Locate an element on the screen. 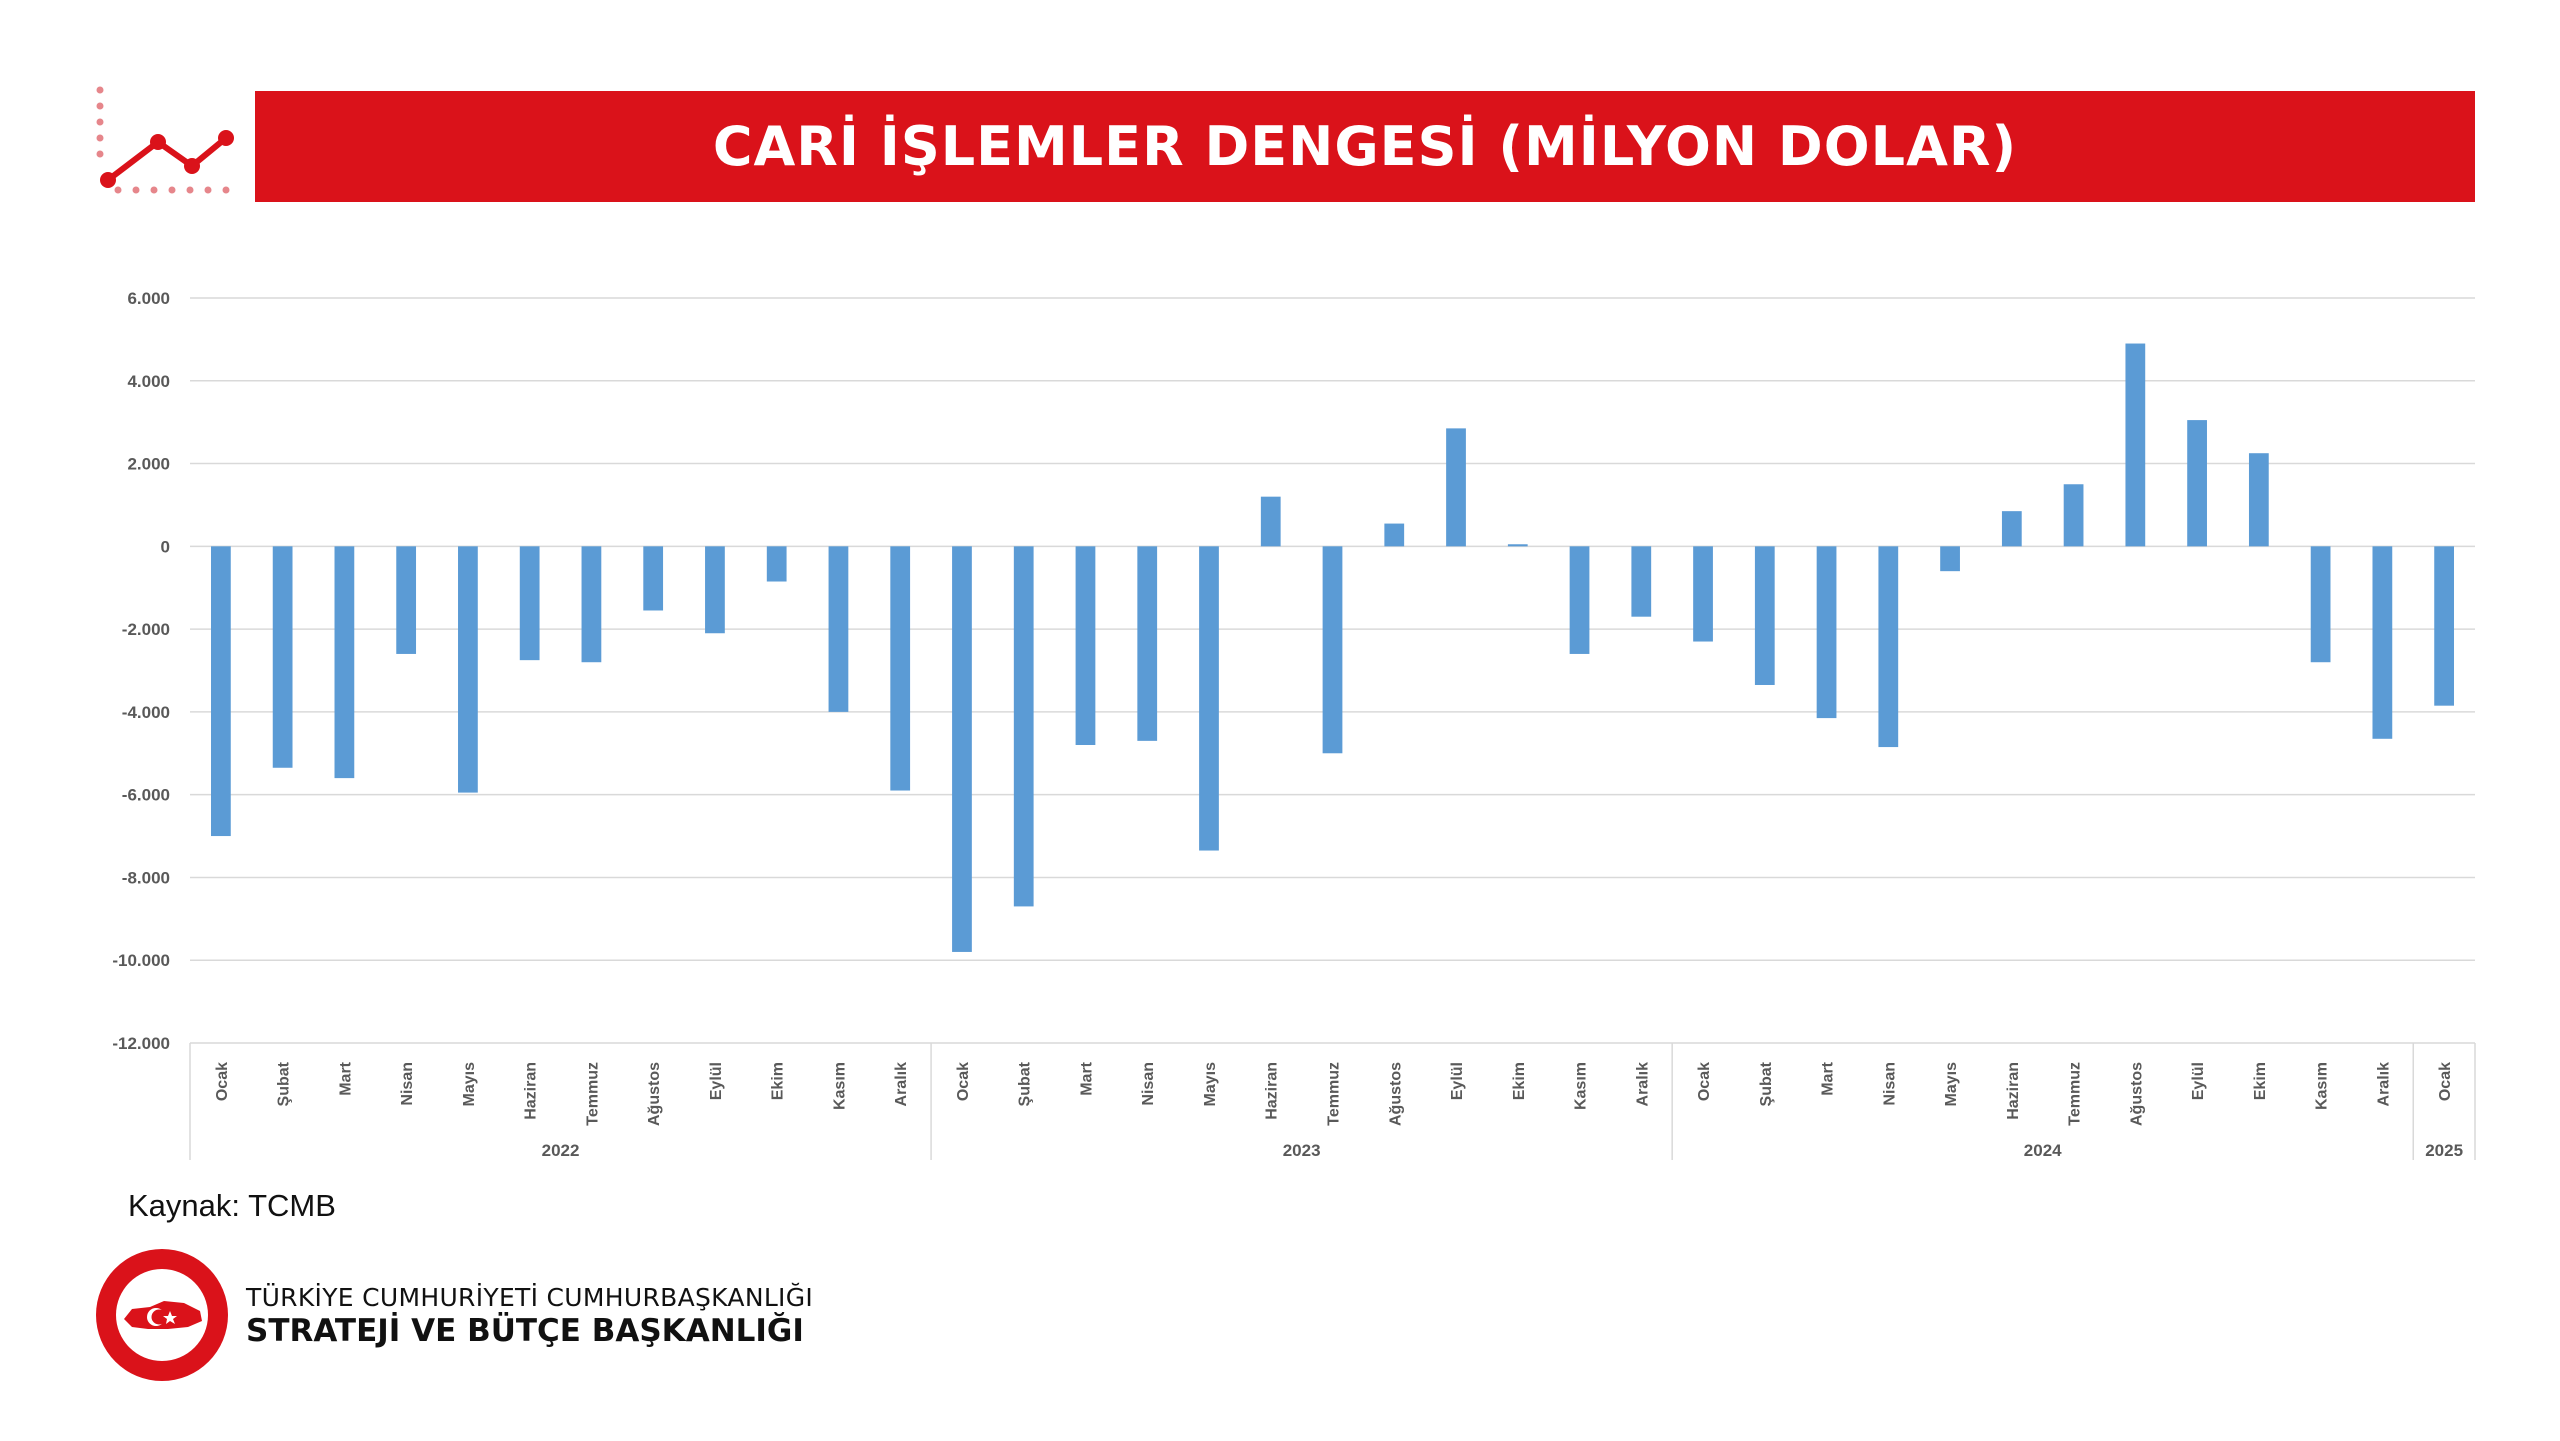 Image resolution: width=2560 pixels, height=1441 pixels. y-tick-label: -6.000 is located at coordinates (146, 795).